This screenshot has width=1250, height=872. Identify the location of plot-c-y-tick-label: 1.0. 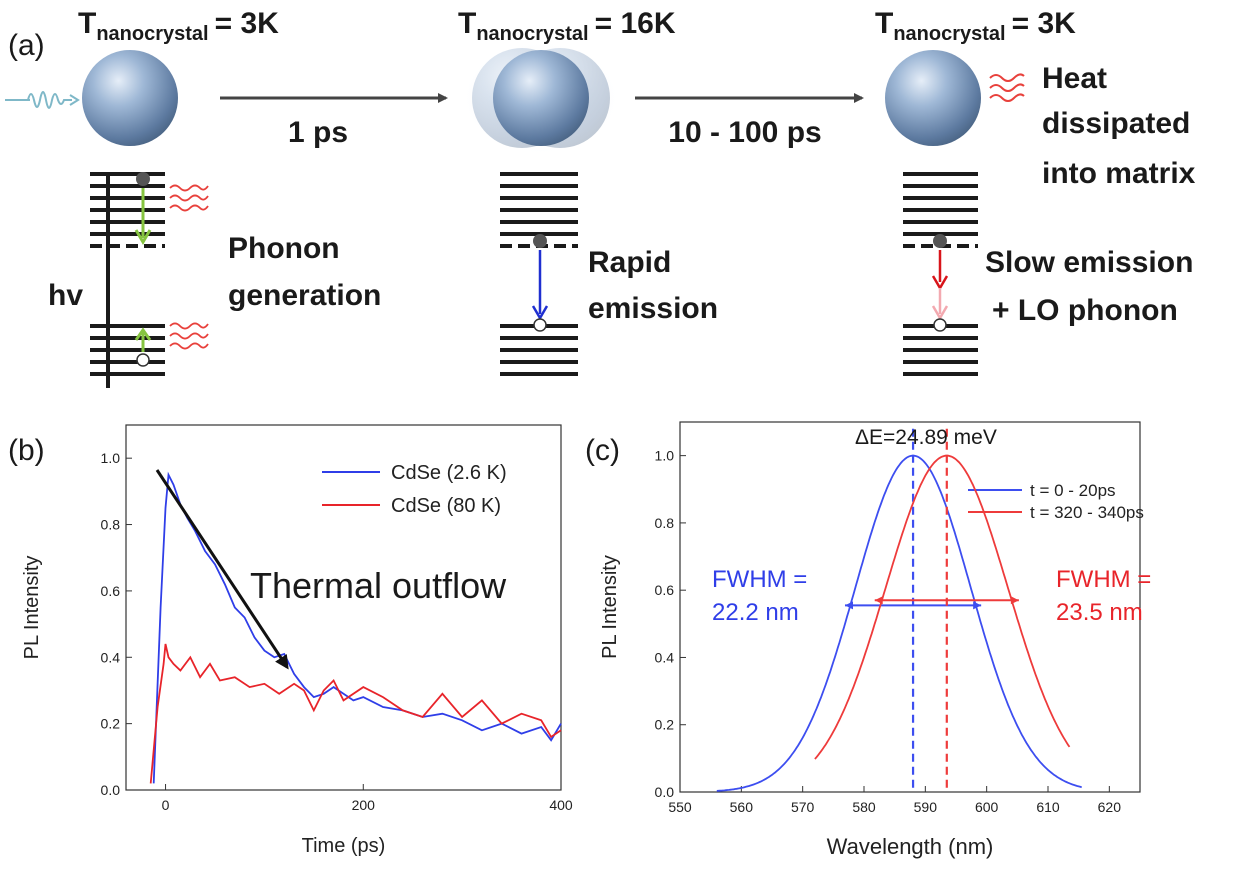
(665, 456).